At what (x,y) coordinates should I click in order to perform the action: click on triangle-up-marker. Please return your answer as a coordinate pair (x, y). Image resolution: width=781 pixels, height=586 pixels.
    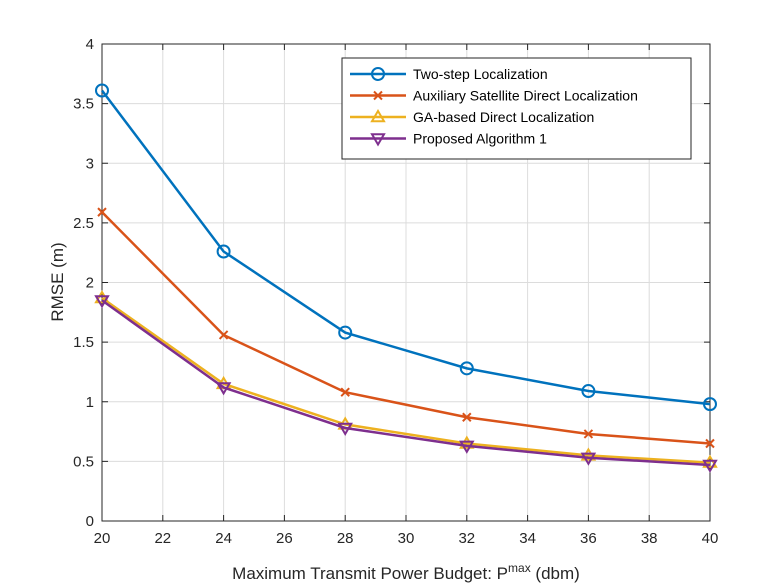
    Looking at the image, I should click on (378, 116).